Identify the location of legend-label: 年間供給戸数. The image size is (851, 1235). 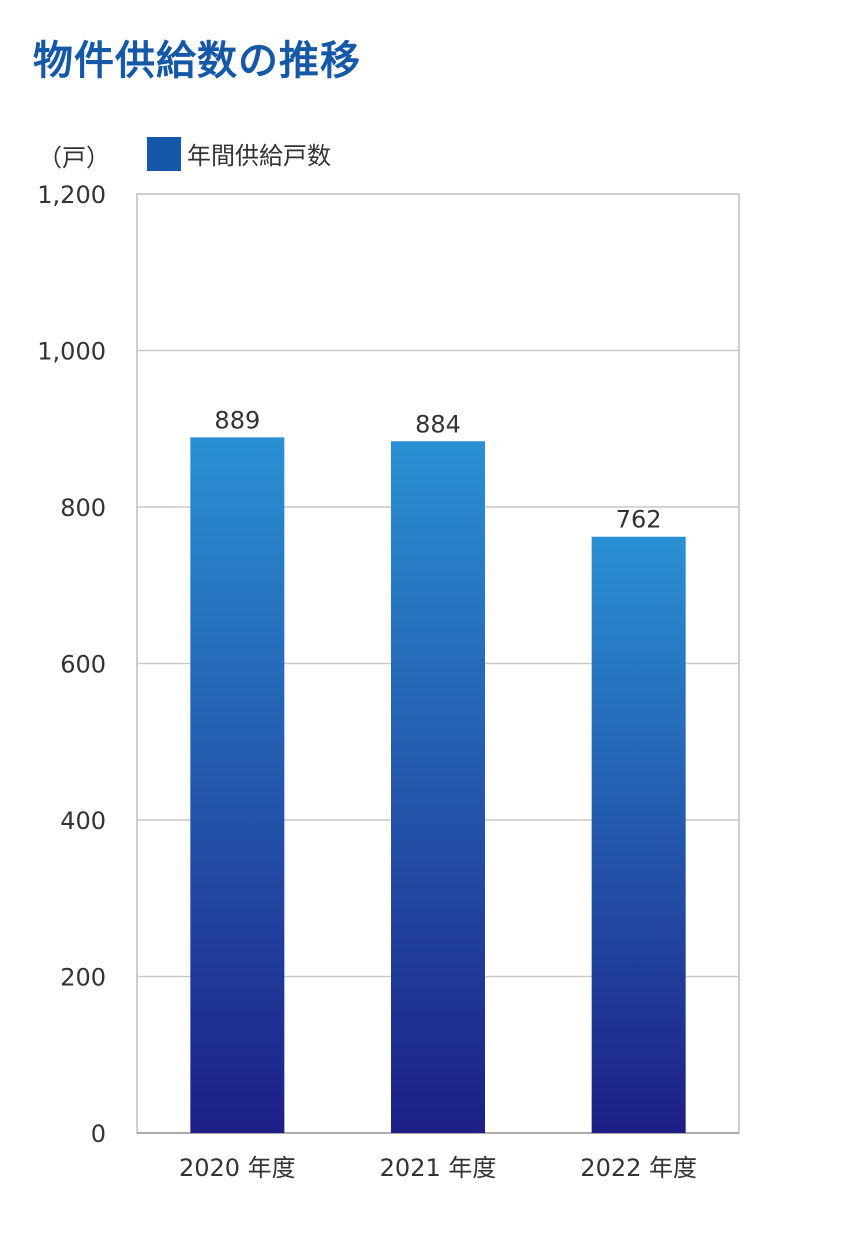
(259, 156).